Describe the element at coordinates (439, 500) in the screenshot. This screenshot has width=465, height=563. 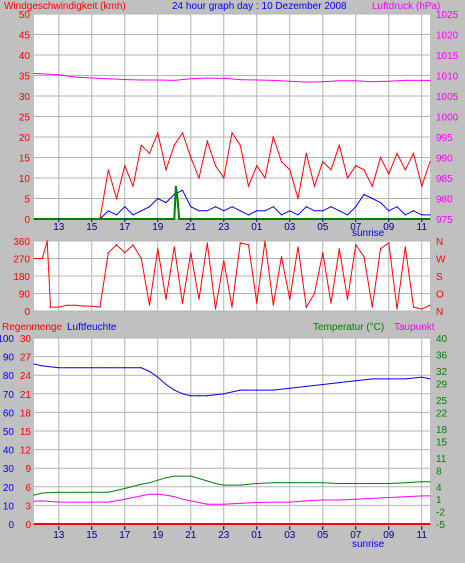
I see `y2-tick-label: 1` at that location.